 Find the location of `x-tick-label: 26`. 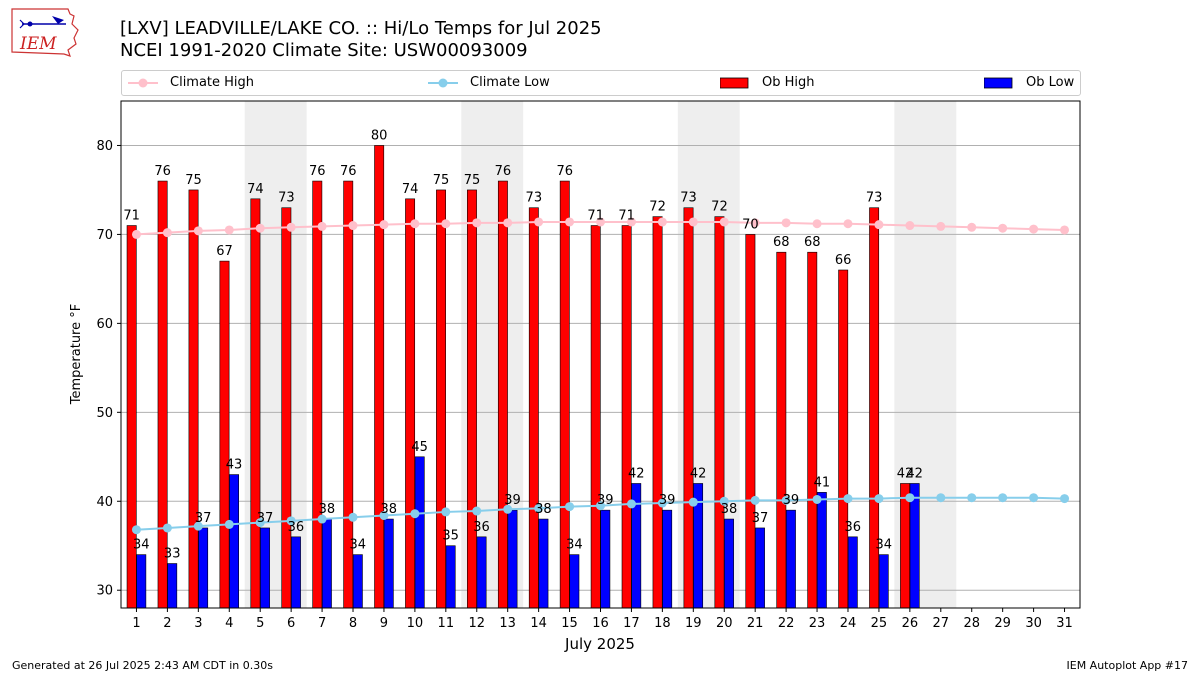

x-tick-label: 26 is located at coordinates (910, 623).